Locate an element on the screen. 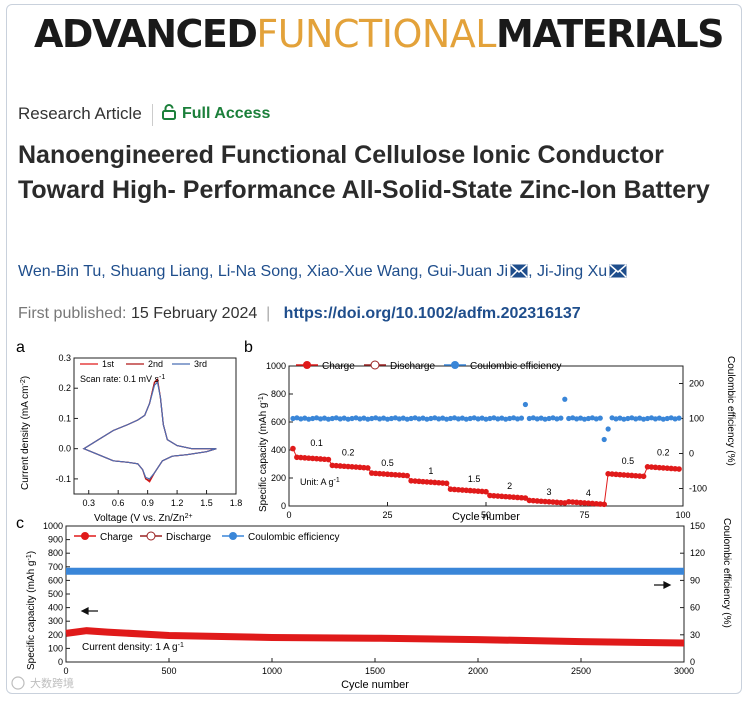  article-type: Research Article is located at coordinates (80, 113).